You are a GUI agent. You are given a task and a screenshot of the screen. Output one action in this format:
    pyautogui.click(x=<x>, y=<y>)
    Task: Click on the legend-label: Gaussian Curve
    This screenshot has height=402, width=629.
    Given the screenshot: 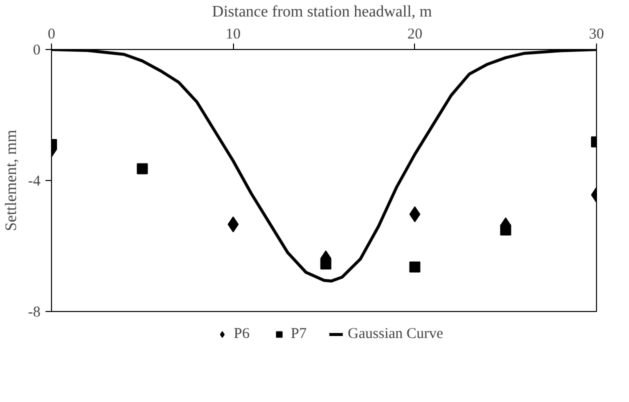 What is the action you would take?
    pyautogui.click(x=396, y=334)
    